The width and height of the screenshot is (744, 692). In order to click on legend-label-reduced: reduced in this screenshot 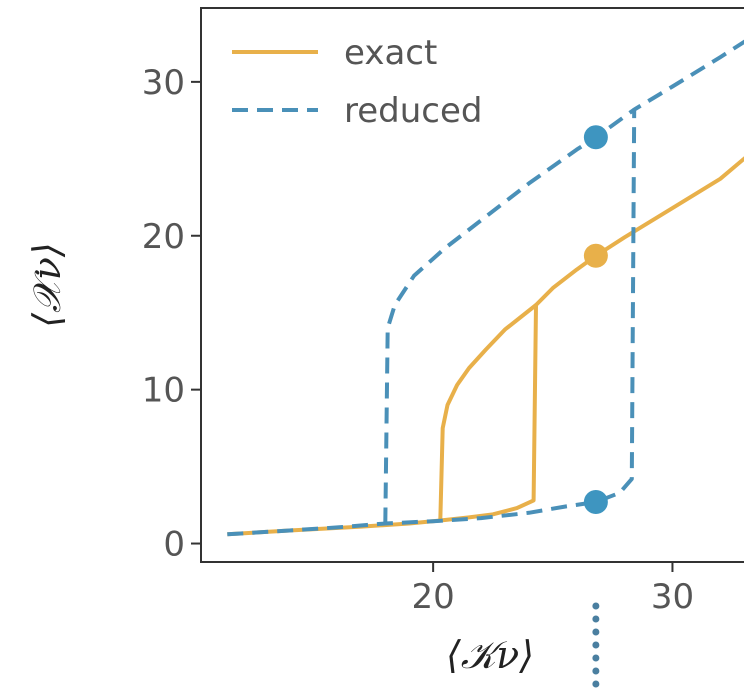, I will do `click(413, 111)`.